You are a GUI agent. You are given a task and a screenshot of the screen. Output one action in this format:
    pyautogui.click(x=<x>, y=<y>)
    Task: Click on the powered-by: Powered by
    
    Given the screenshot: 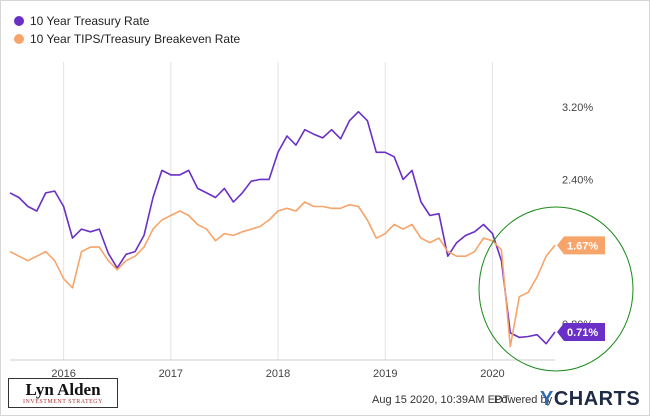 What is the action you would take?
    pyautogui.click(x=523, y=400)
    